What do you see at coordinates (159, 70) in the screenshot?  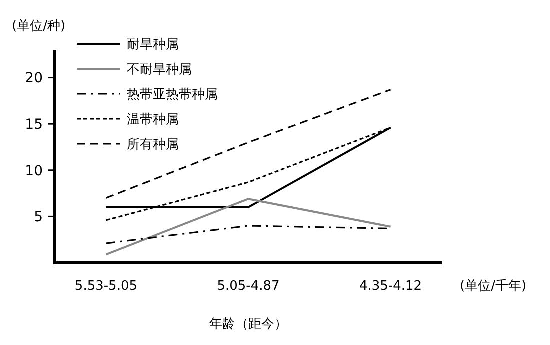 I see `legend-label: 不耐旱种属` at bounding box center [159, 70].